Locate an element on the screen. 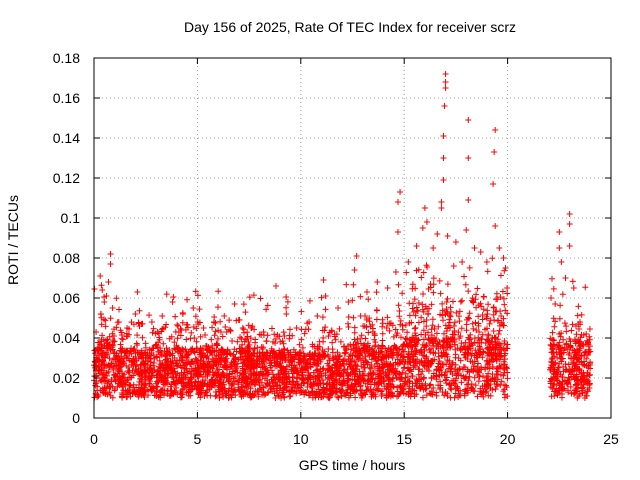  y-tick-label: 0.14 is located at coordinates (66, 138).